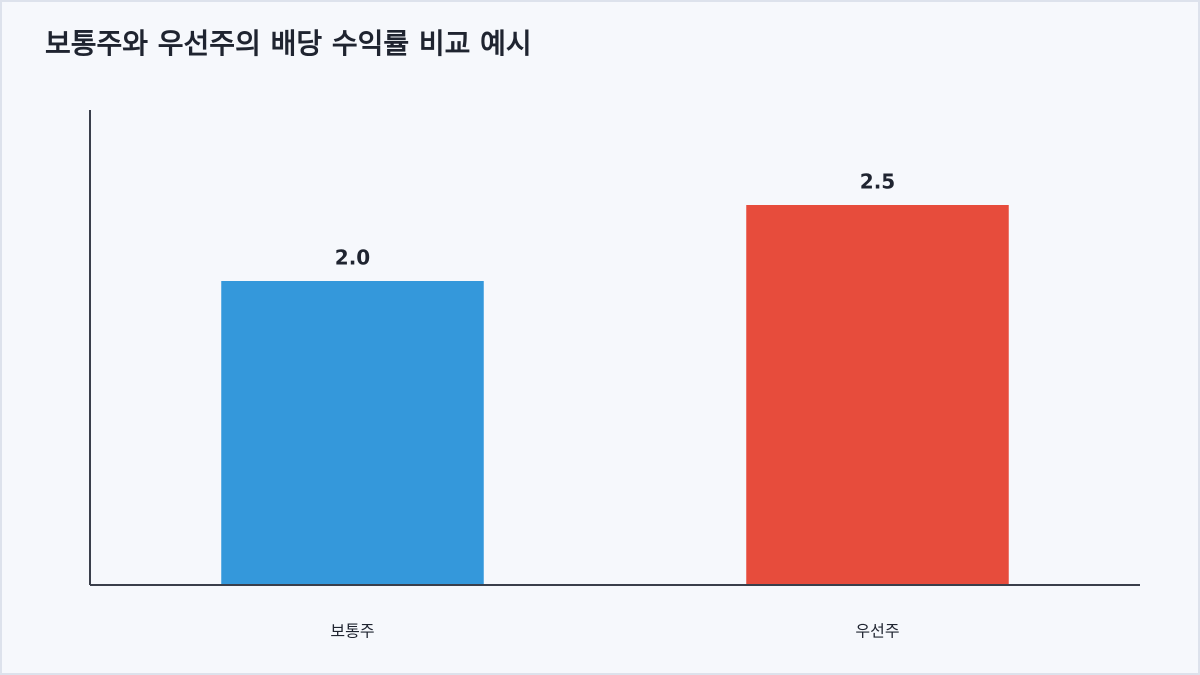  Describe the element at coordinates (352, 258) in the screenshot. I see `data-label: 2.0` at that location.